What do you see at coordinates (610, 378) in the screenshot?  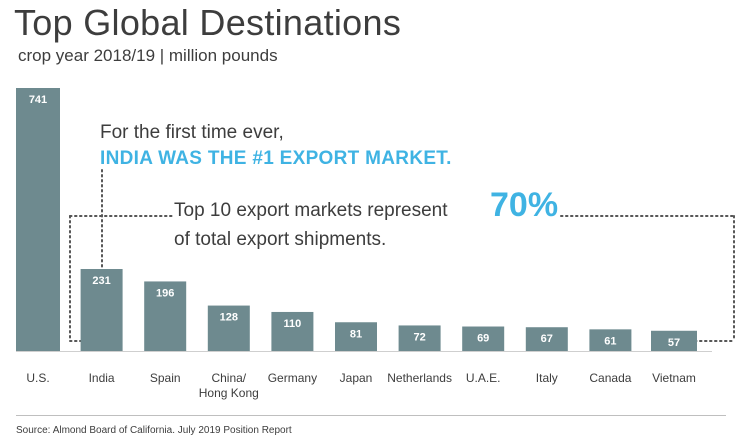 I see `category-label: Canada` at bounding box center [610, 378].